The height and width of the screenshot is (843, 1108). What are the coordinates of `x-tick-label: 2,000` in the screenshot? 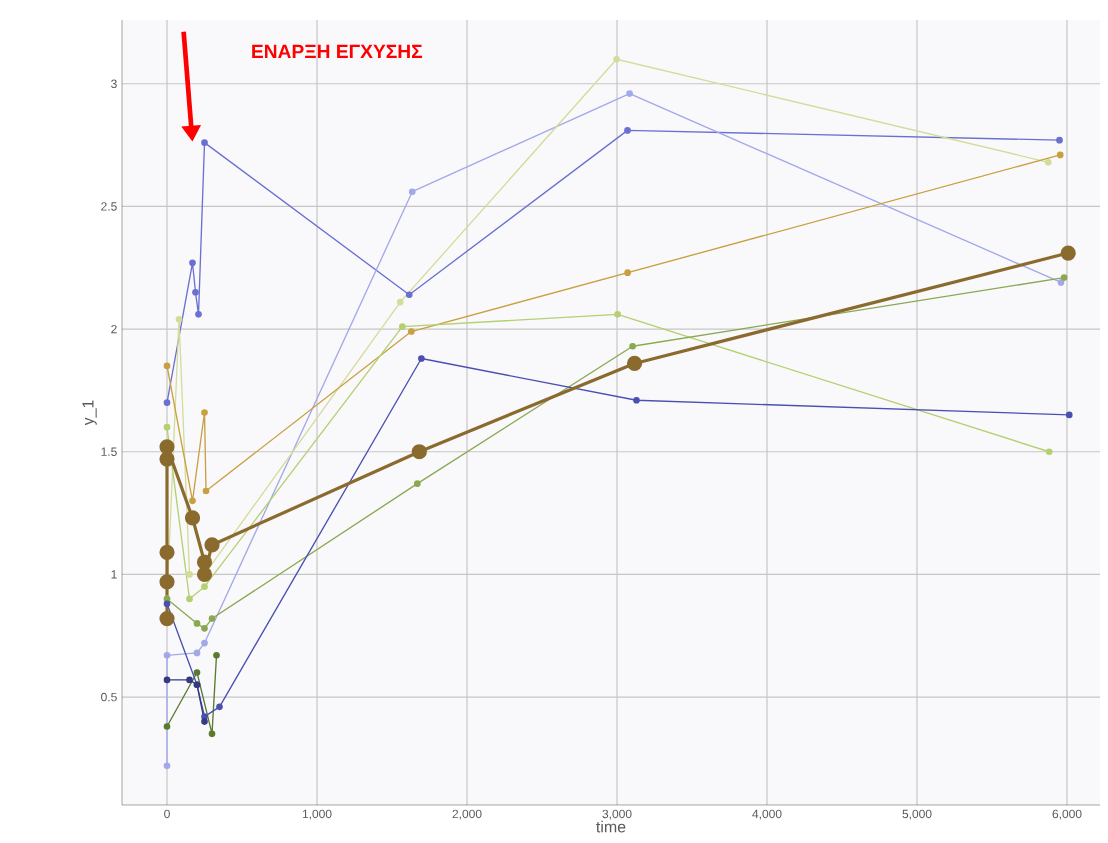 It's located at (467, 814).